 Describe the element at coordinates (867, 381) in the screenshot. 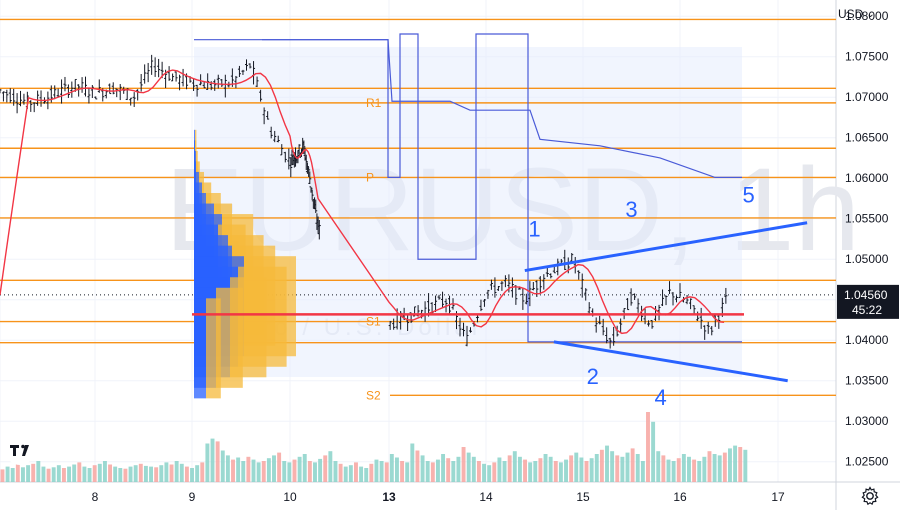

I see `price-tick-label: 1.03500` at that location.